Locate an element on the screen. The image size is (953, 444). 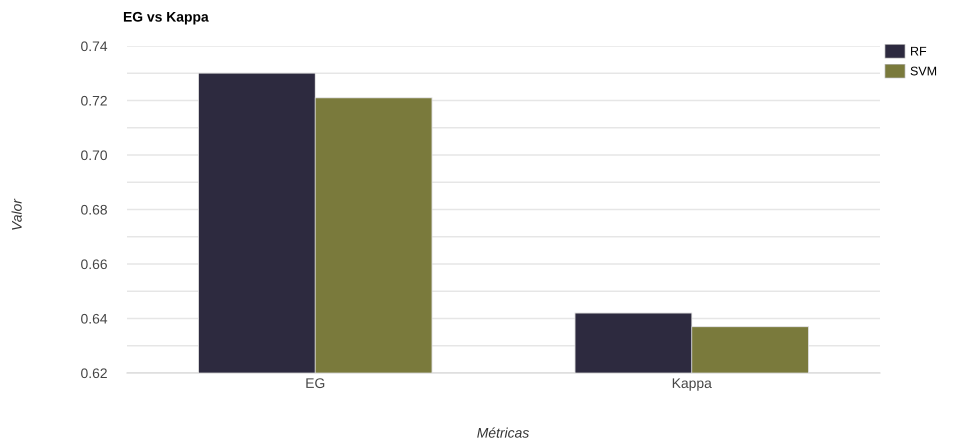
legend-label: SVM is located at coordinates (923, 71).